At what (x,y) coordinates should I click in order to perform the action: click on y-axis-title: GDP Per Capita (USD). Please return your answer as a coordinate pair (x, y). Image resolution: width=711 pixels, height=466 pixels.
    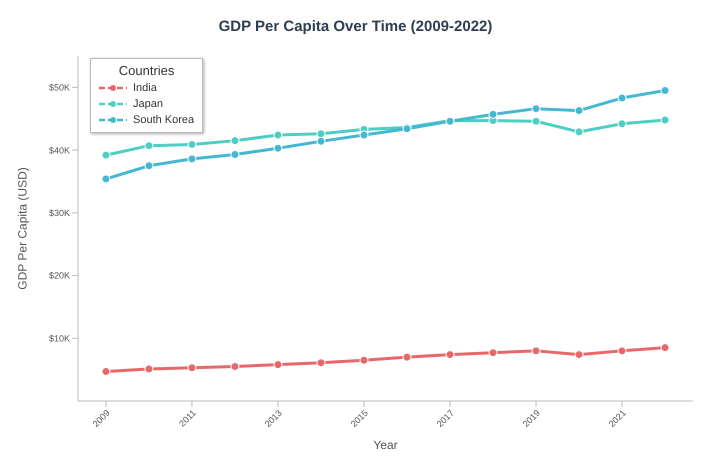
    Looking at the image, I should click on (22, 228).